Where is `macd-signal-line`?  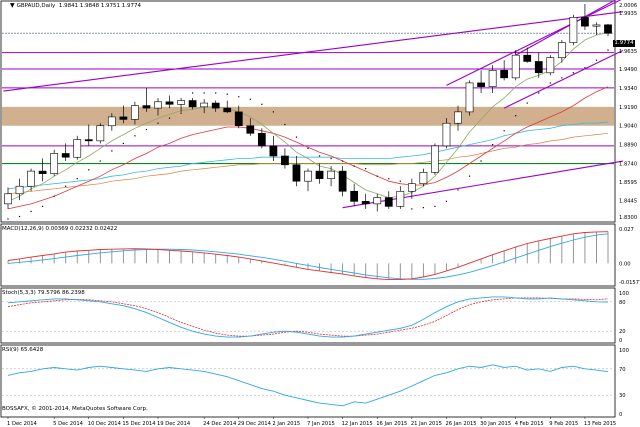
macd-signal-line is located at coordinates (308, 256).